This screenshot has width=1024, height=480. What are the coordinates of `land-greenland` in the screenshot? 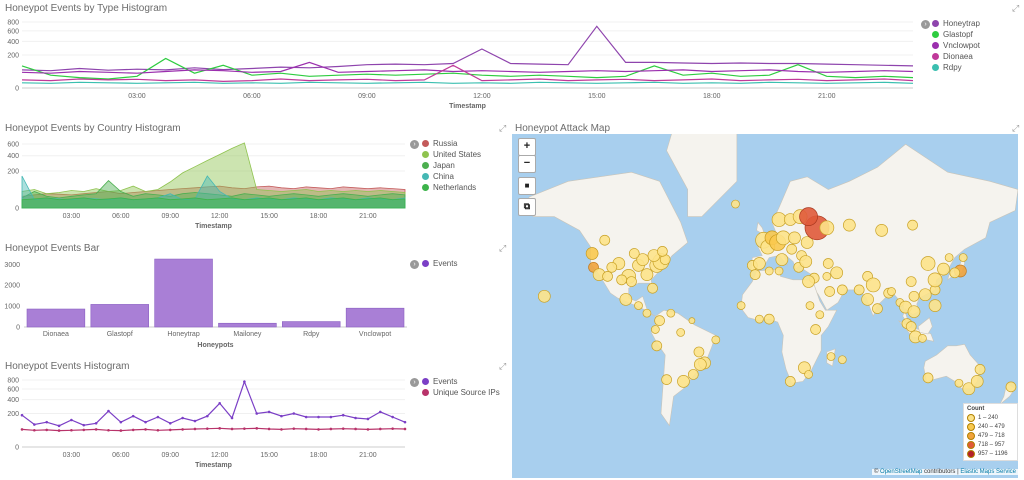 It's located at (702, 175).